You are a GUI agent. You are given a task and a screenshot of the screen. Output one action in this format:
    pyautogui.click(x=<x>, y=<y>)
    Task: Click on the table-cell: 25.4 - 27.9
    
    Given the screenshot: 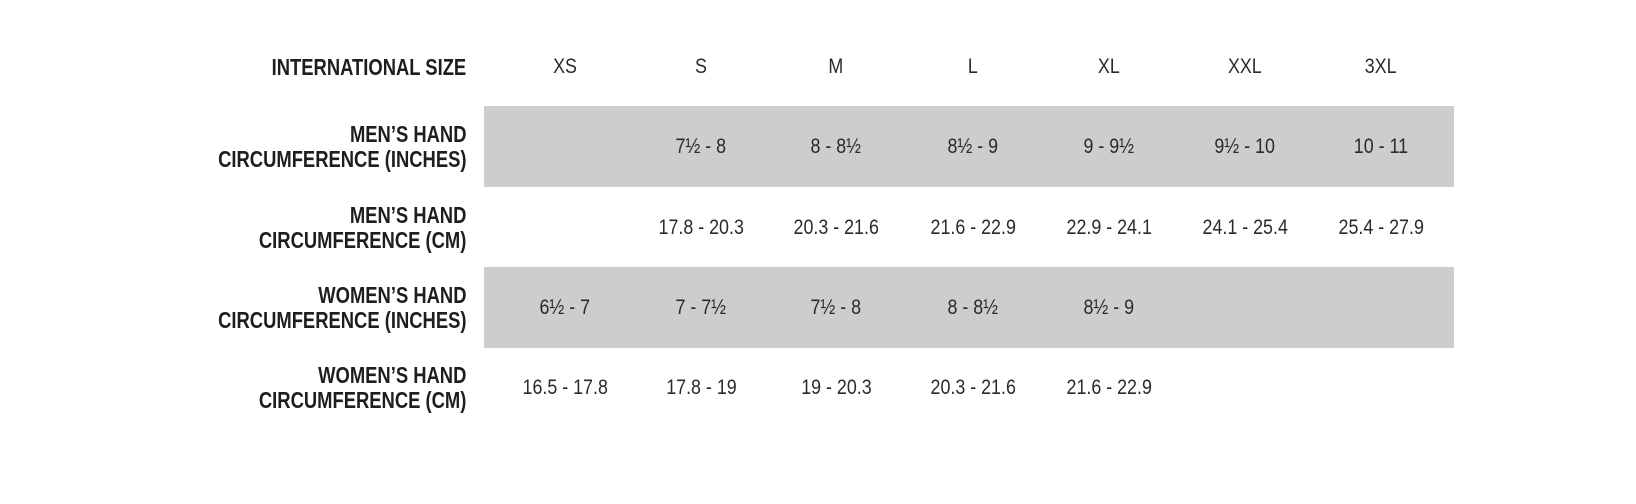 What is the action you would take?
    pyautogui.click(x=1381, y=228)
    